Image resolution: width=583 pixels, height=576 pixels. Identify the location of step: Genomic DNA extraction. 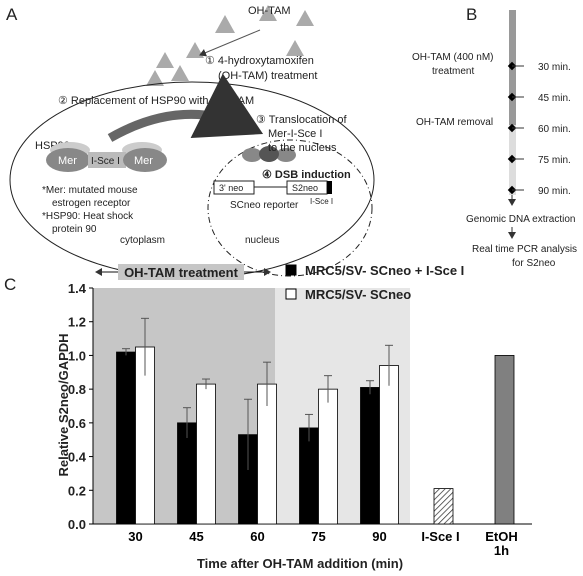
(521, 219).